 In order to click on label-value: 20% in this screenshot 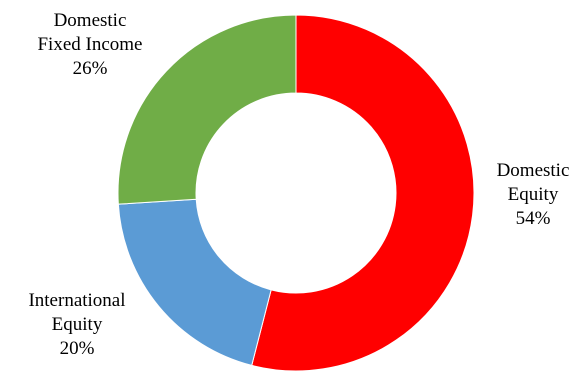, I will do `click(77, 348)`.